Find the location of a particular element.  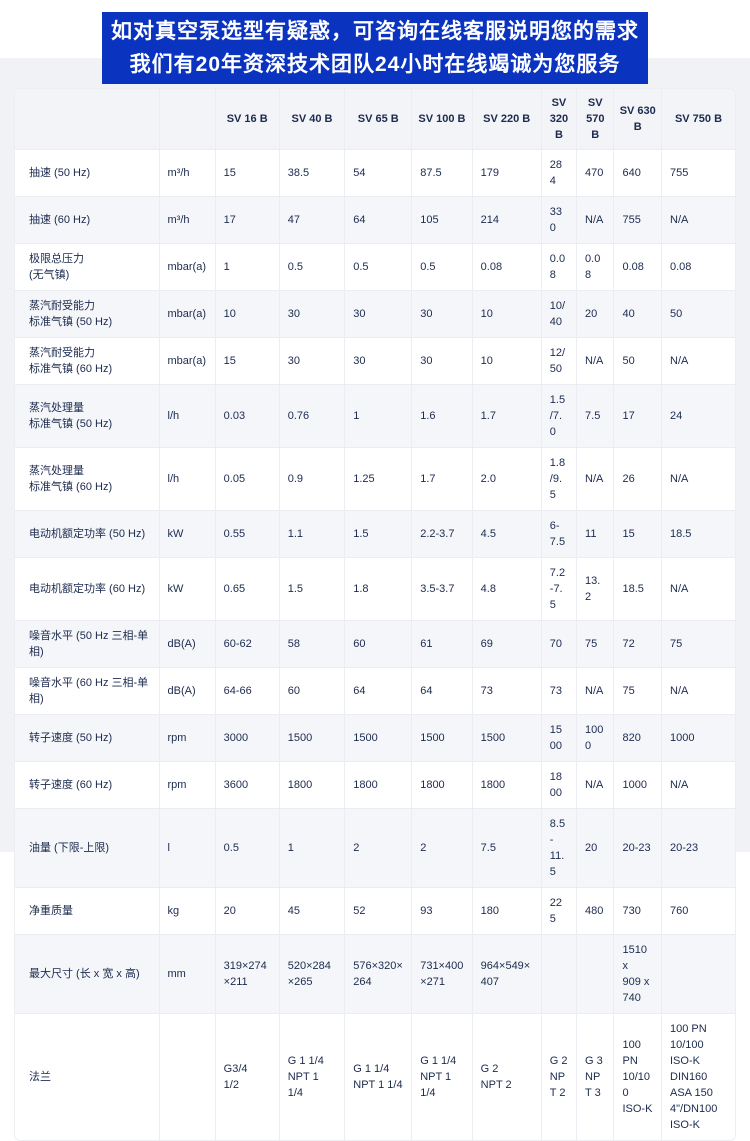

value-cell: 47 is located at coordinates (312, 220).